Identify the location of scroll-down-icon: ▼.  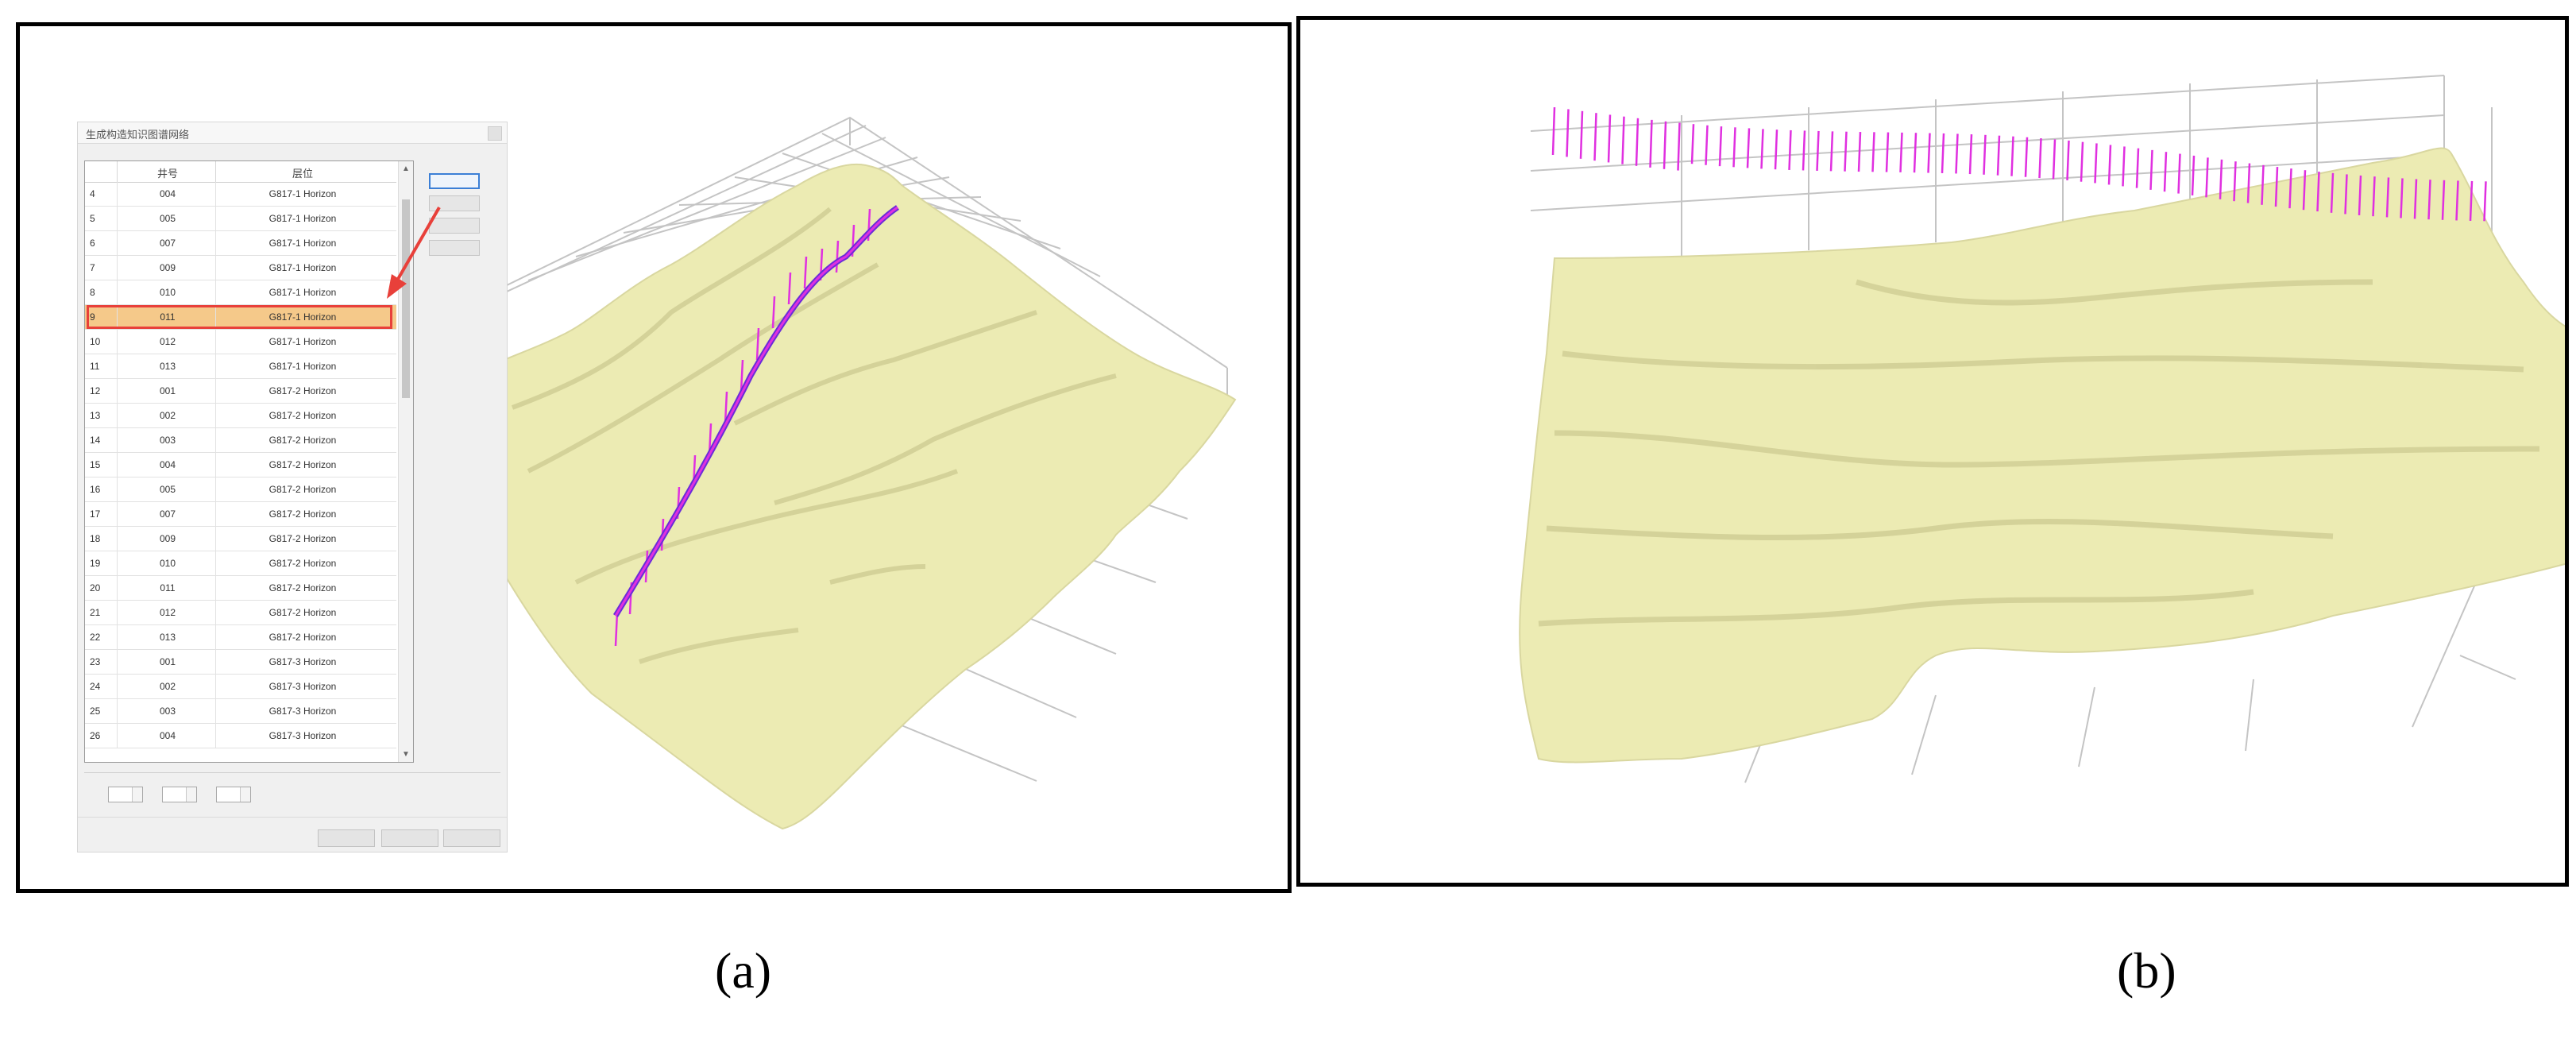
(406, 754).